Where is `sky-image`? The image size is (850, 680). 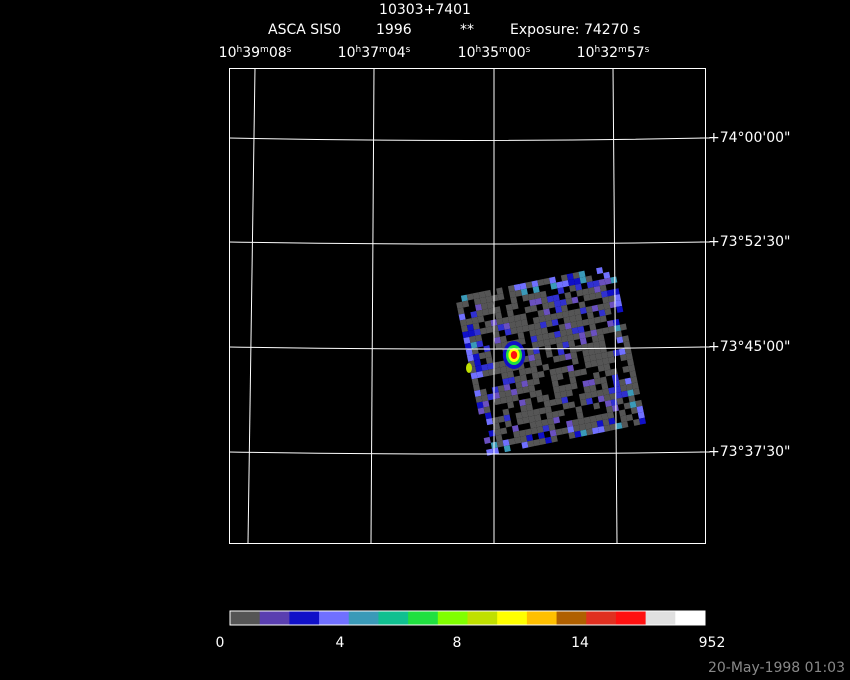 sky-image is located at coordinates (551, 361).